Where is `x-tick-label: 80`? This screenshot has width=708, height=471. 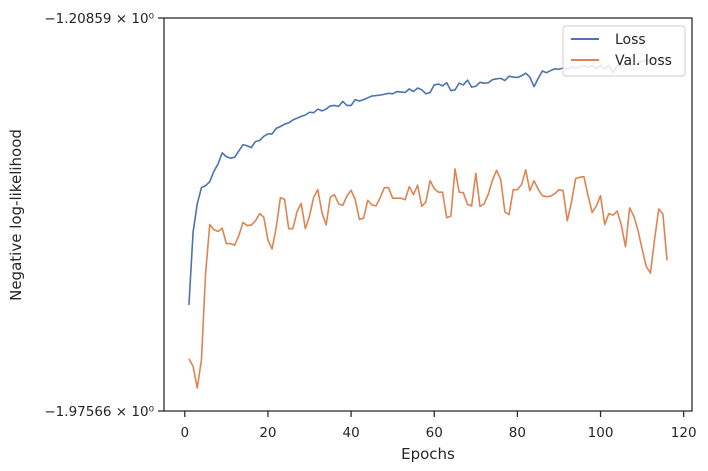 x-tick-label: 80 is located at coordinates (517, 433).